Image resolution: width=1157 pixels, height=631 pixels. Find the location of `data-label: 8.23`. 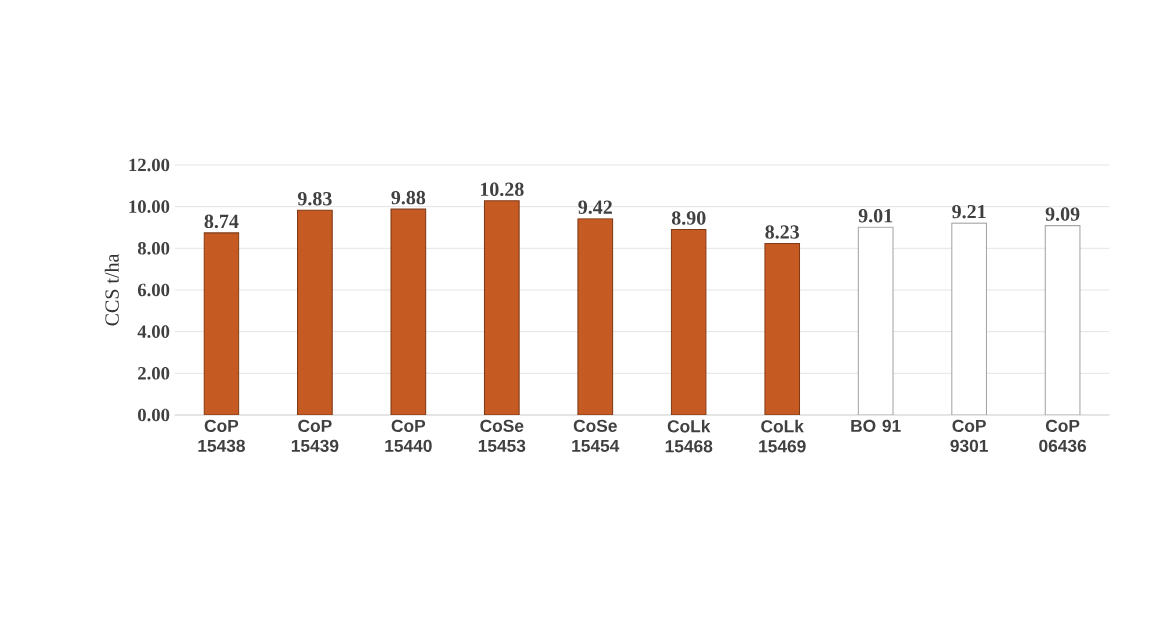

data-label: 8.23 is located at coordinates (782, 232).